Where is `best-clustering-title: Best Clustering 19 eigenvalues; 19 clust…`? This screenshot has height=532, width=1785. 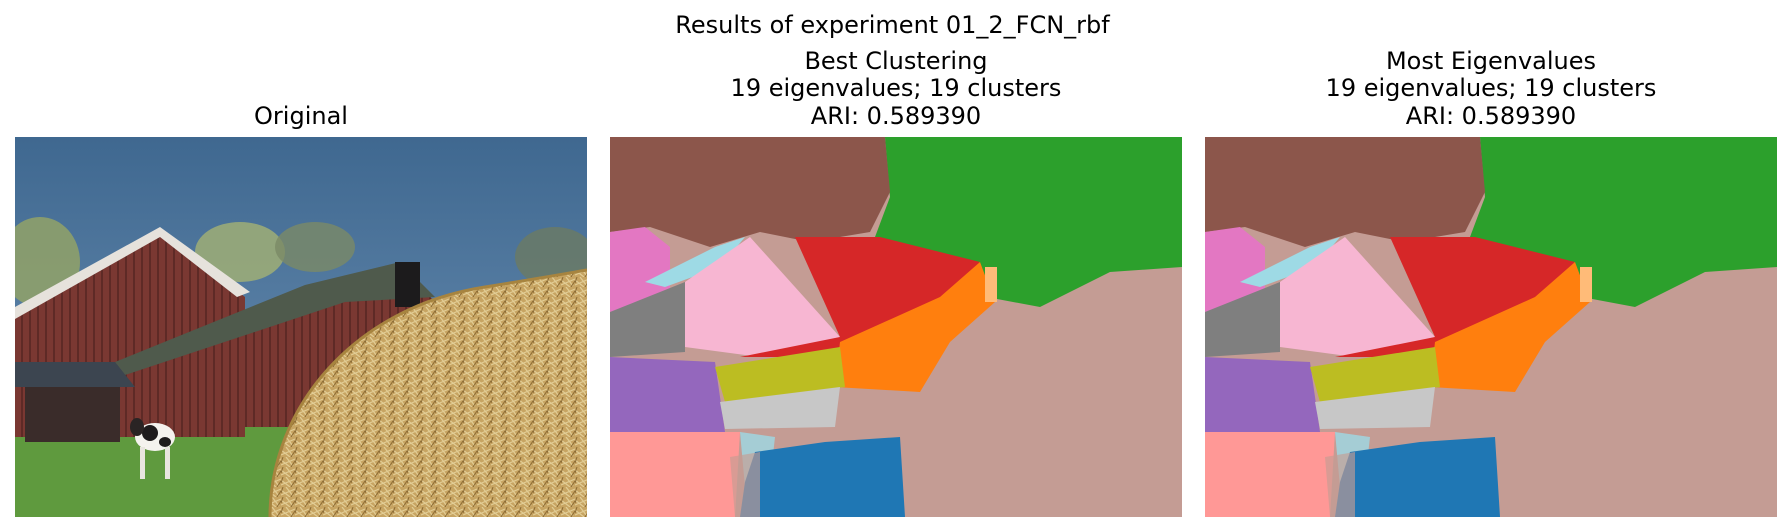
best-clustering-title: Best Clustering 19 eigenvalues; 19 clust… is located at coordinates (896, 87).